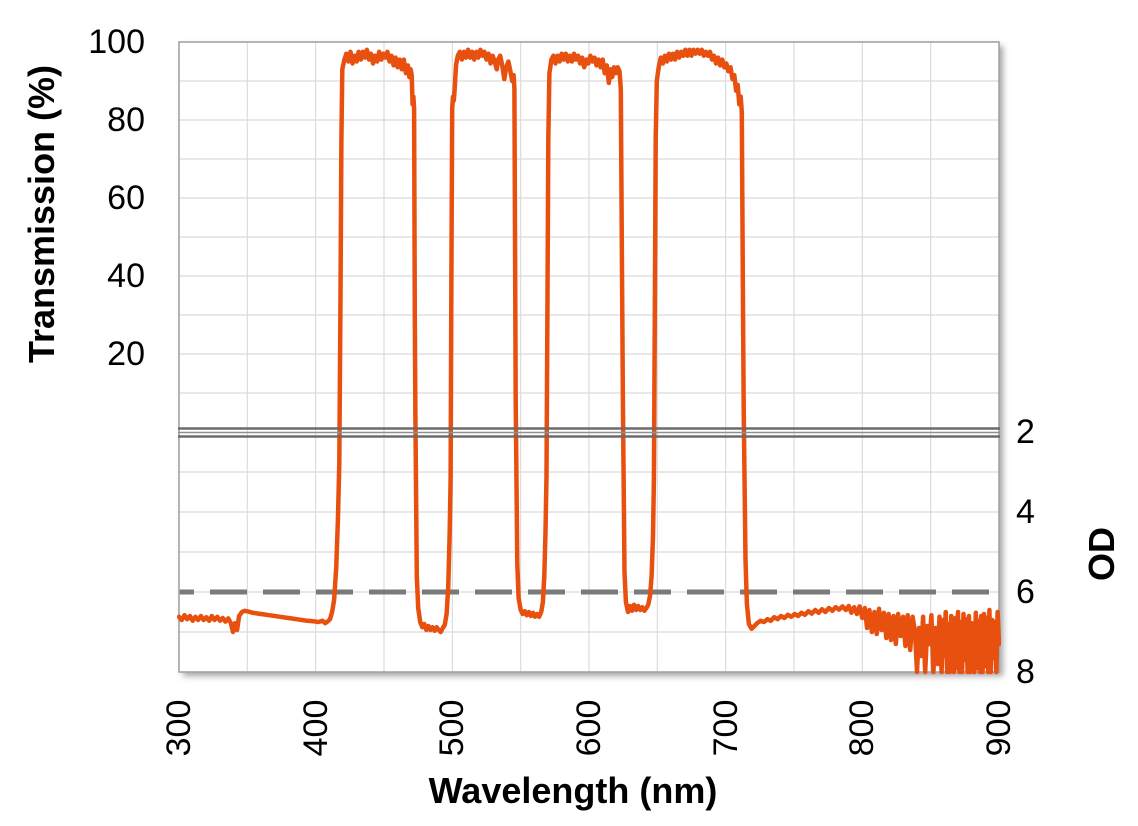 This screenshot has width=1138, height=826. I want to click on y-axis-title-od: OD, so click(1101, 554).